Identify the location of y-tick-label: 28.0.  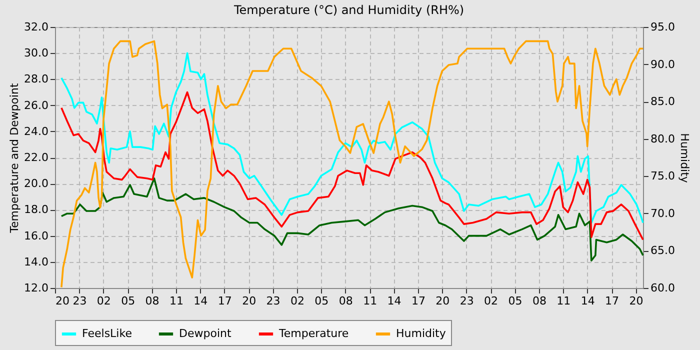
(36, 79).